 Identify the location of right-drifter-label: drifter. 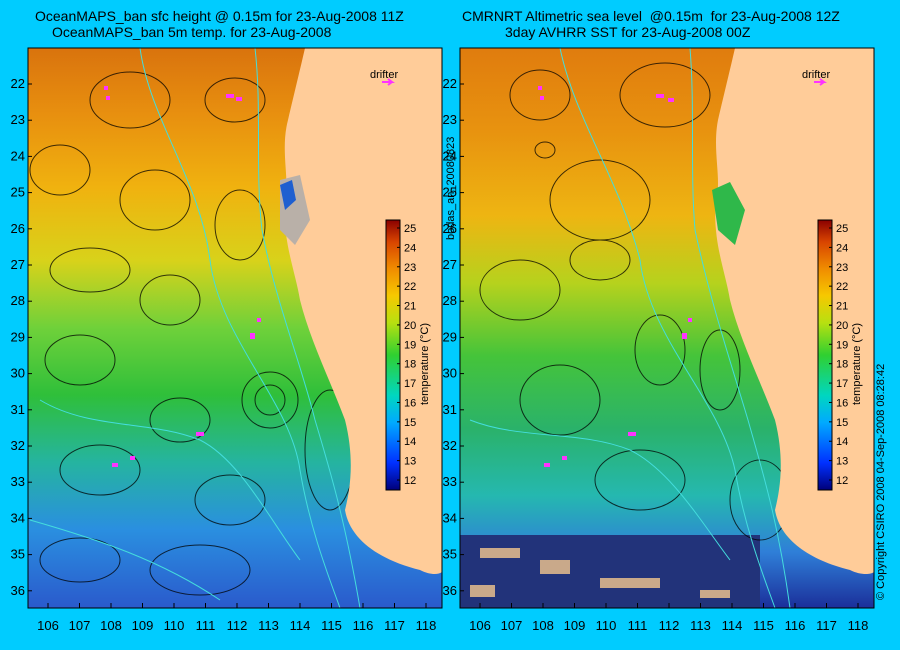
(816, 75).